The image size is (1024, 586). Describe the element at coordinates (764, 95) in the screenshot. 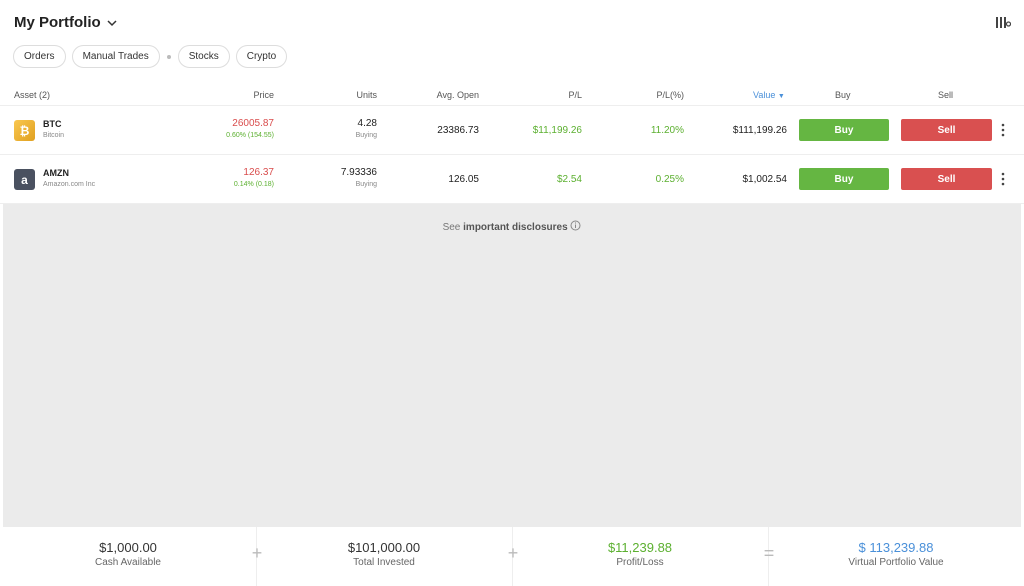

I see `header-value-label: Value` at that location.